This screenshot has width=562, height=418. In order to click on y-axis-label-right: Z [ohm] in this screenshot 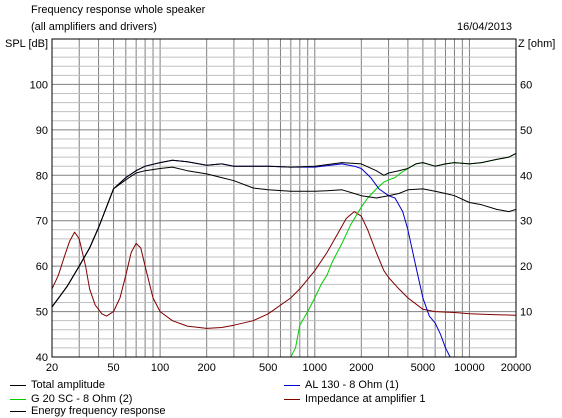, I will do `click(536, 44)`.